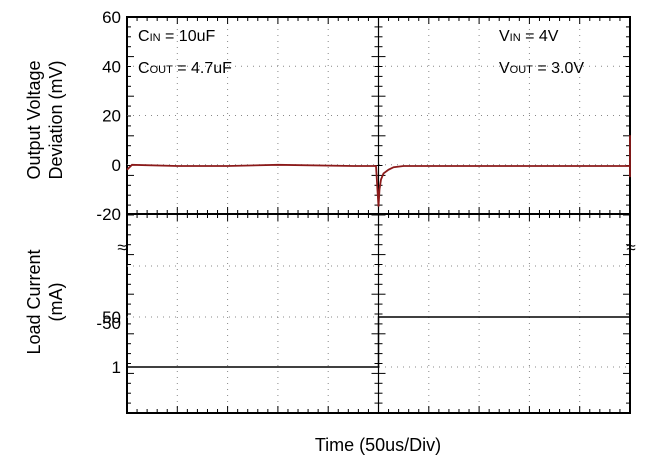 The width and height of the screenshot is (647, 466). Describe the element at coordinates (144, 68) in the screenshot. I see `annotation-cout-main: C` at that location.